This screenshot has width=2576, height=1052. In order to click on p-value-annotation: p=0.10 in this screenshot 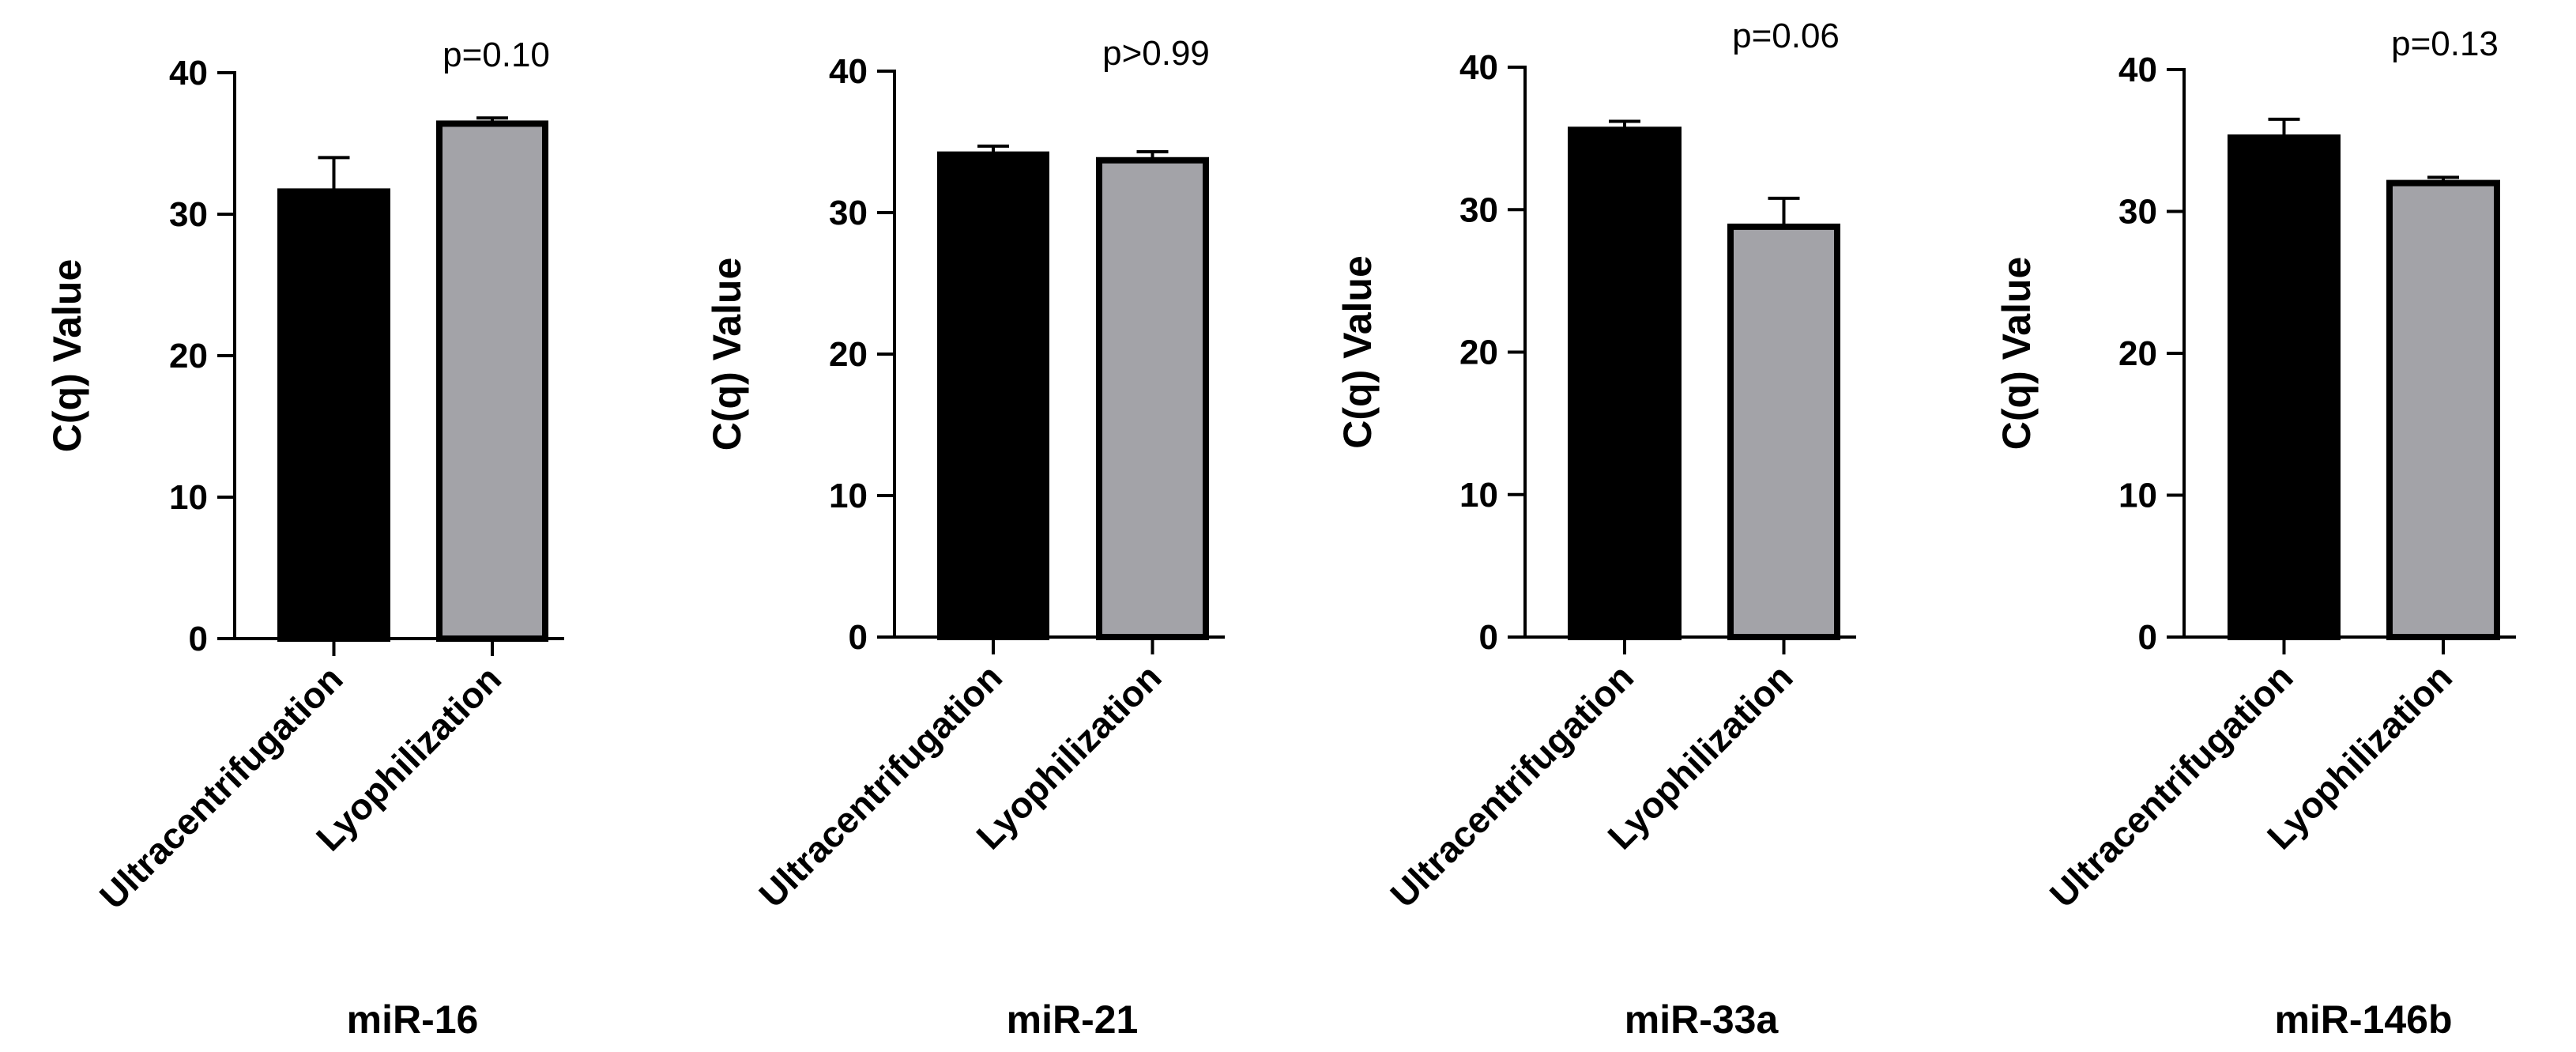, I will do `click(496, 55)`.